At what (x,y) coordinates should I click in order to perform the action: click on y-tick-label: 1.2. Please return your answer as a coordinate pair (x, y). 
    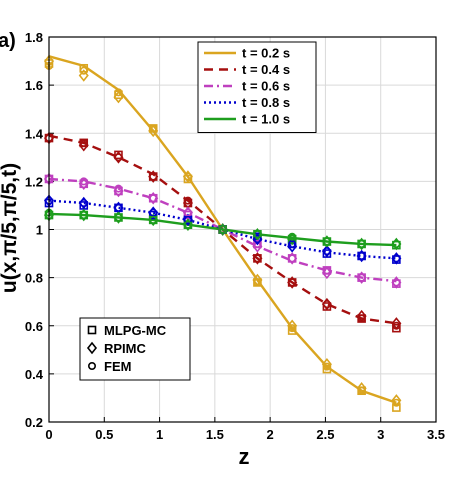
    Looking at the image, I should click on (34, 181).